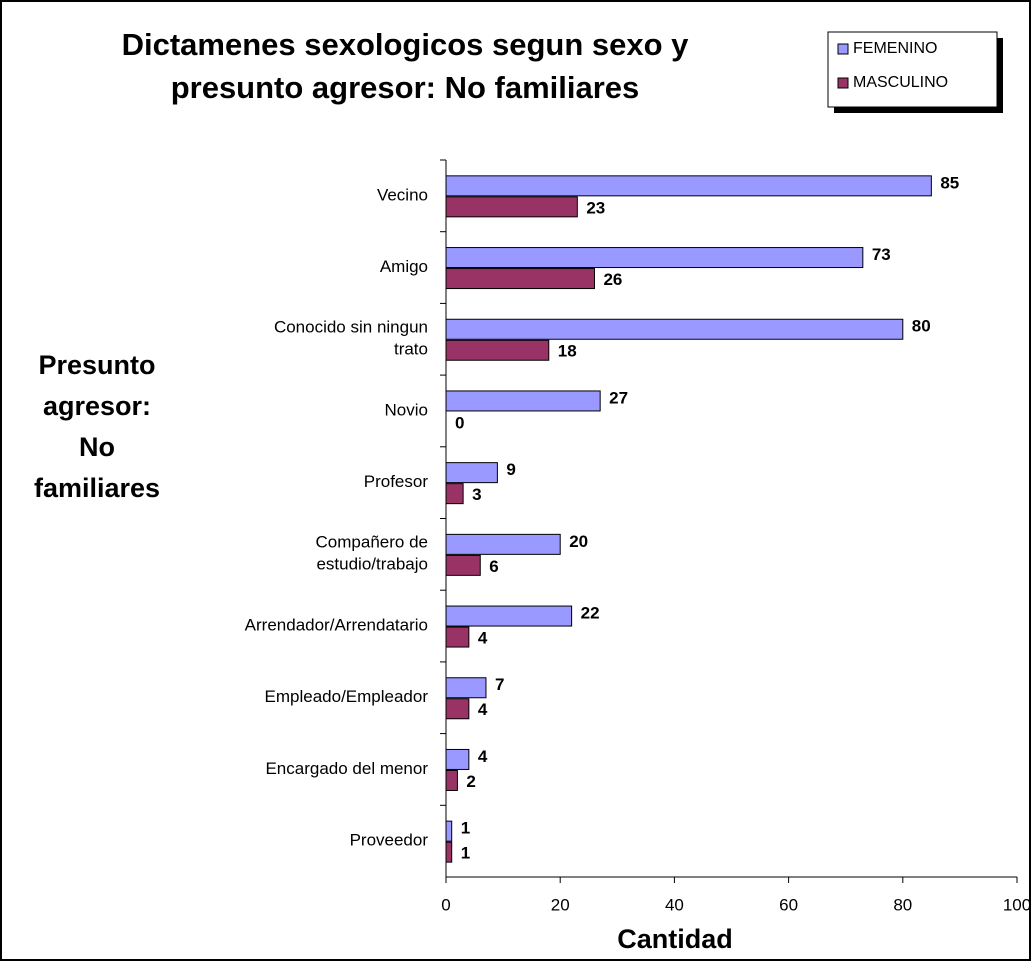 The image size is (1031, 961). What do you see at coordinates (788, 904) in the screenshot?
I see `x-tick-label: 60` at bounding box center [788, 904].